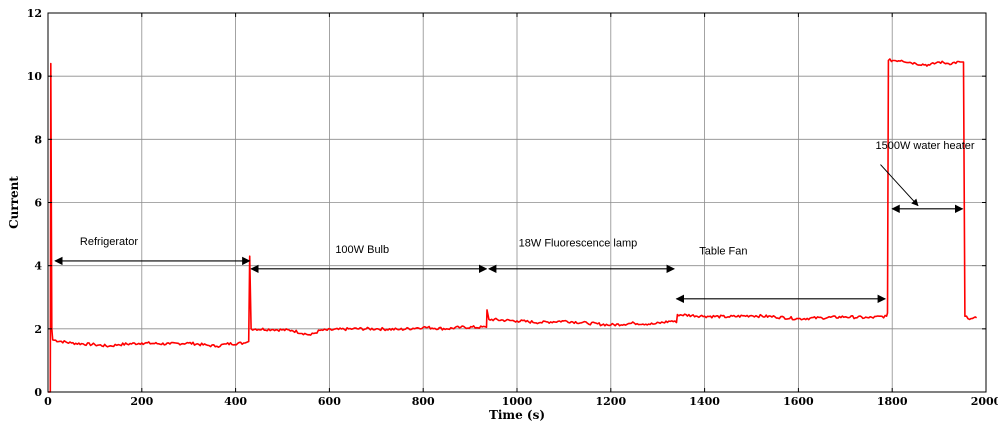 This screenshot has width=998, height=428. What do you see at coordinates (34, 13) in the screenshot?
I see `y-tick-label: 12` at bounding box center [34, 13].